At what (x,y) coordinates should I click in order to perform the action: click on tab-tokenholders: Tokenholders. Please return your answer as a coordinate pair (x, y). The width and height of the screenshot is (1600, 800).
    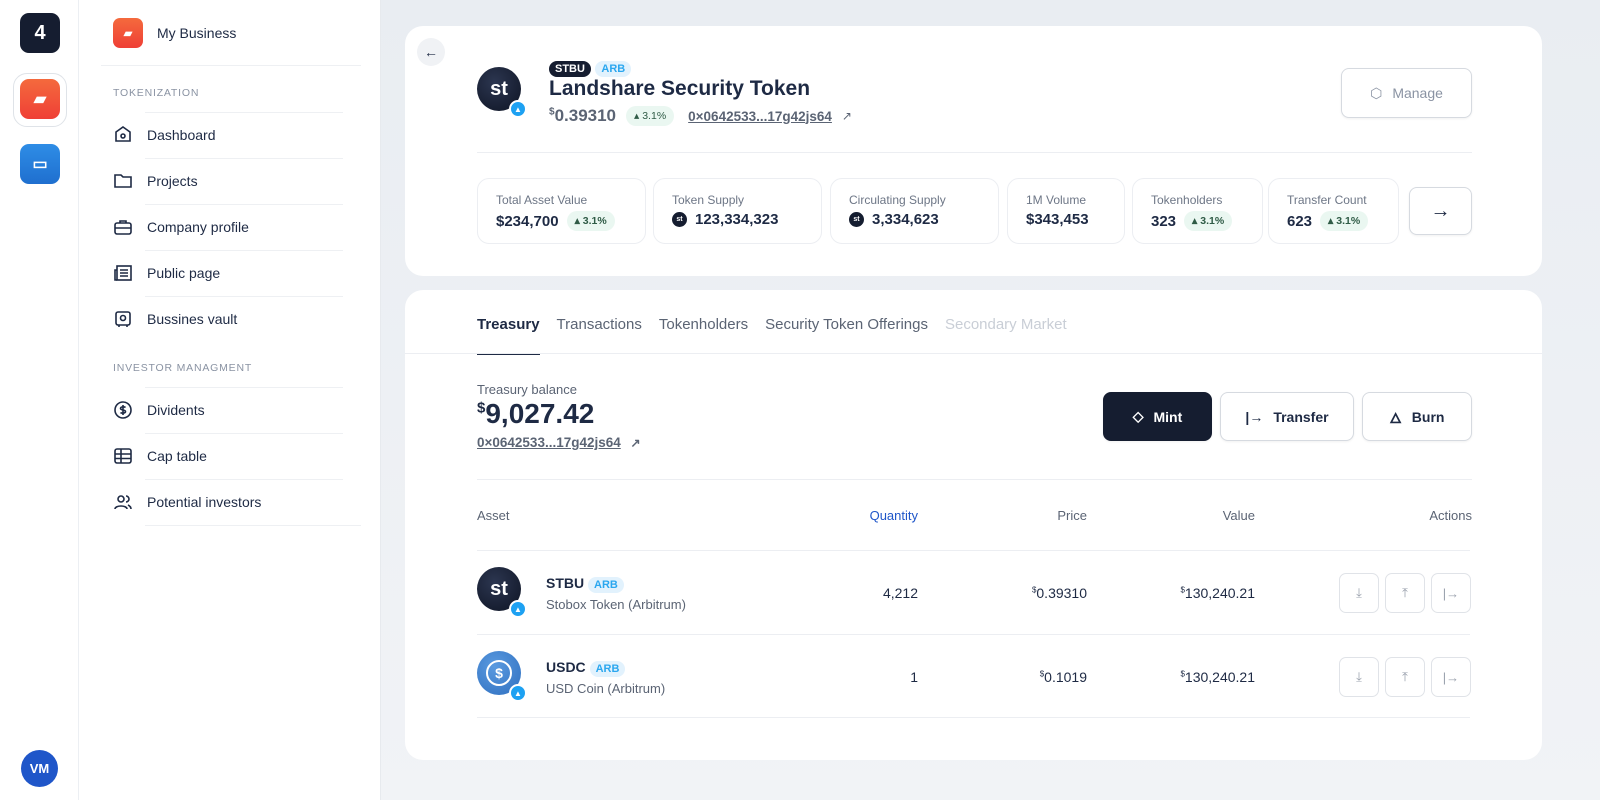
    Looking at the image, I should click on (703, 324).